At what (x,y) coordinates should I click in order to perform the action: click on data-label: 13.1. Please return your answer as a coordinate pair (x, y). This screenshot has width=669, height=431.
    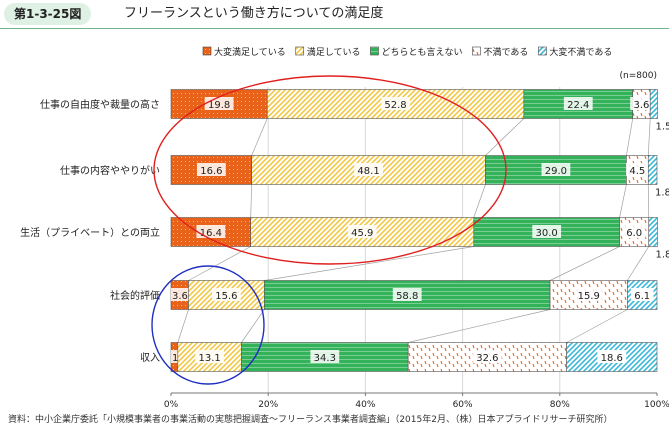
    Looking at the image, I should click on (210, 358).